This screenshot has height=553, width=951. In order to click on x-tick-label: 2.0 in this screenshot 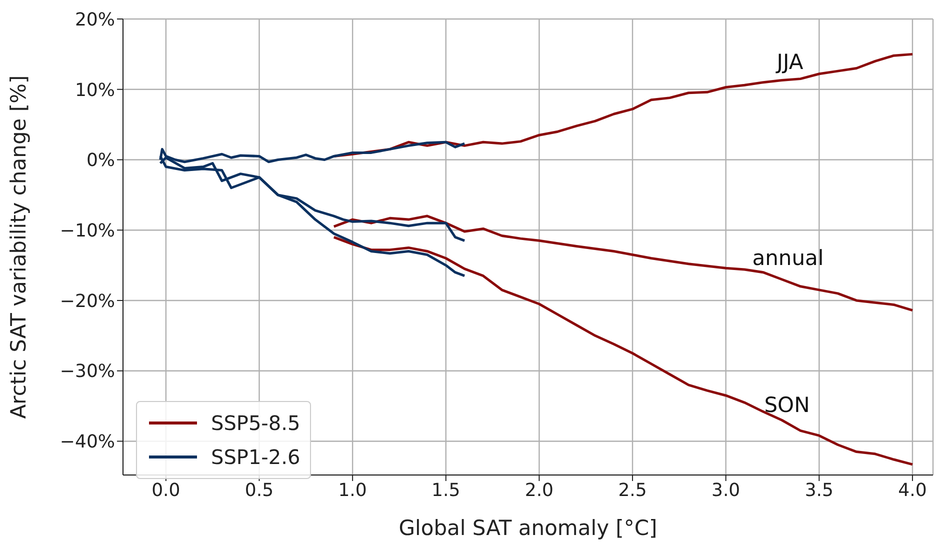, I will do `click(539, 490)`.